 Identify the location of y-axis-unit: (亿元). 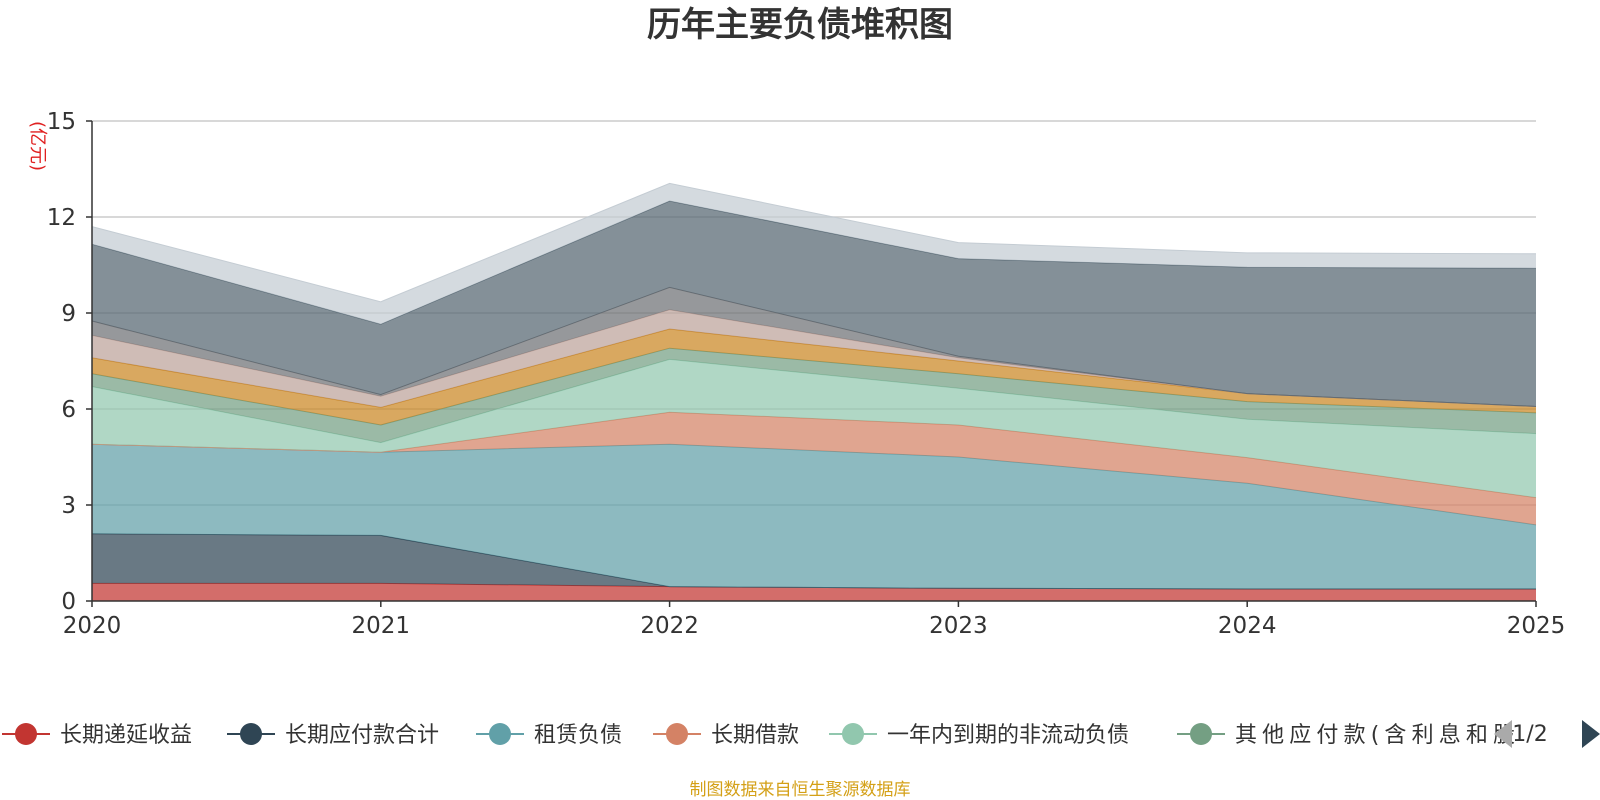
(37, 146).